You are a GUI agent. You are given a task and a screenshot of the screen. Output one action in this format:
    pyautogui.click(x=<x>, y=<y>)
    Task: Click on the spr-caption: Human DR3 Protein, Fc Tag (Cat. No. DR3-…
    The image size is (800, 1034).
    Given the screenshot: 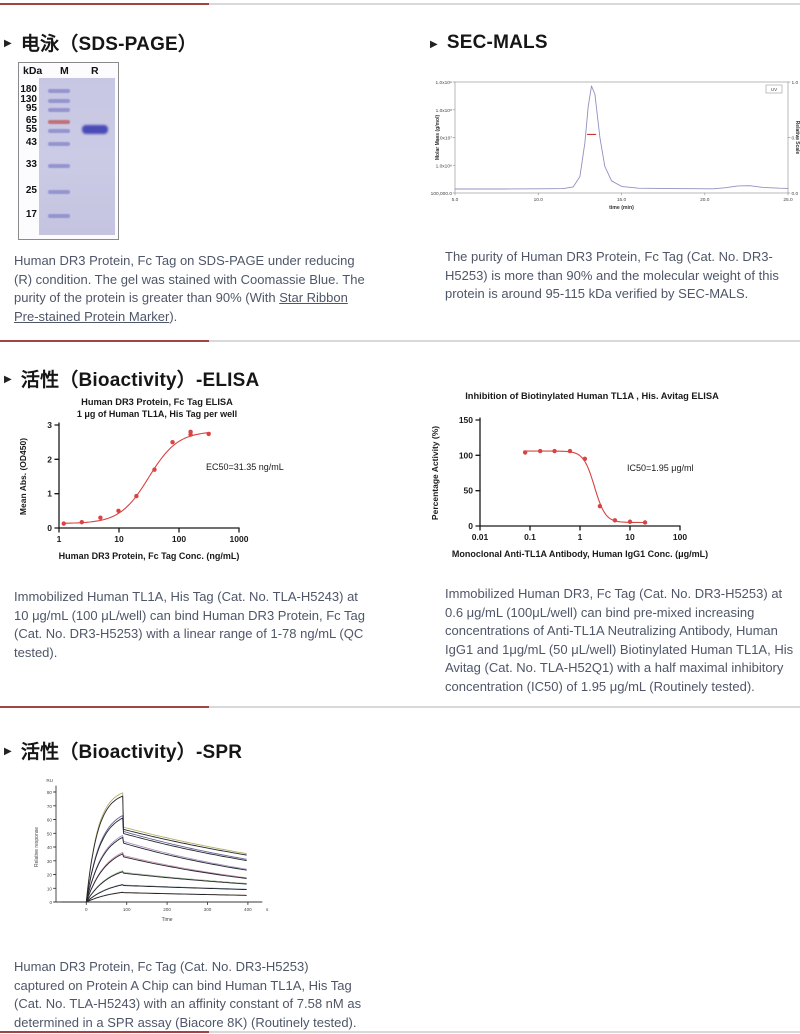 What is the action you would take?
    pyautogui.click(x=188, y=994)
    